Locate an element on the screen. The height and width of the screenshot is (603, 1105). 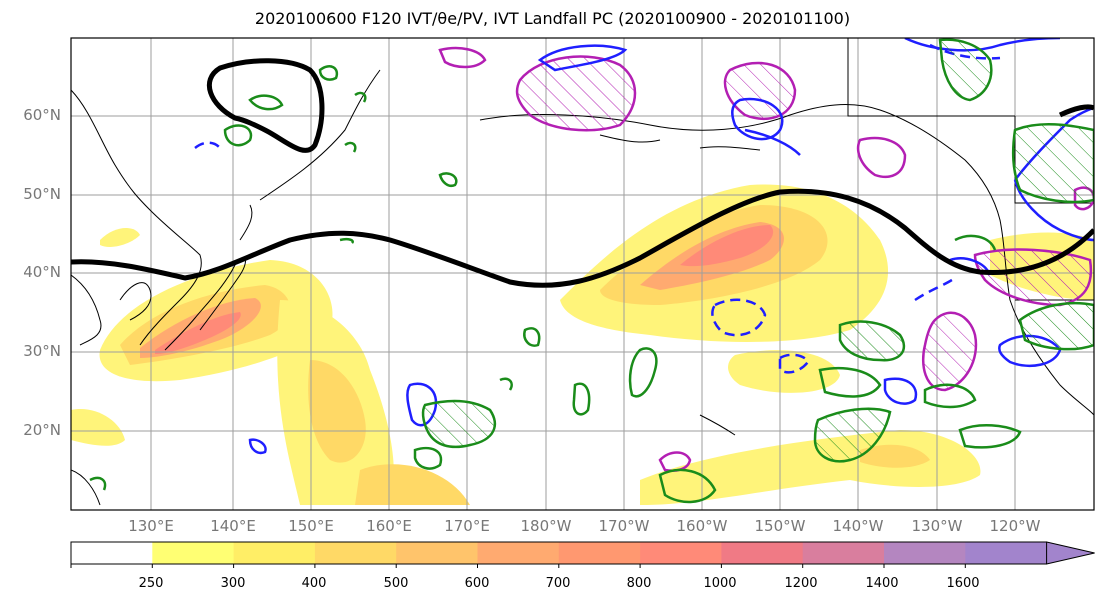
lat-label-30n: 30°N is located at coordinates (42, 351).